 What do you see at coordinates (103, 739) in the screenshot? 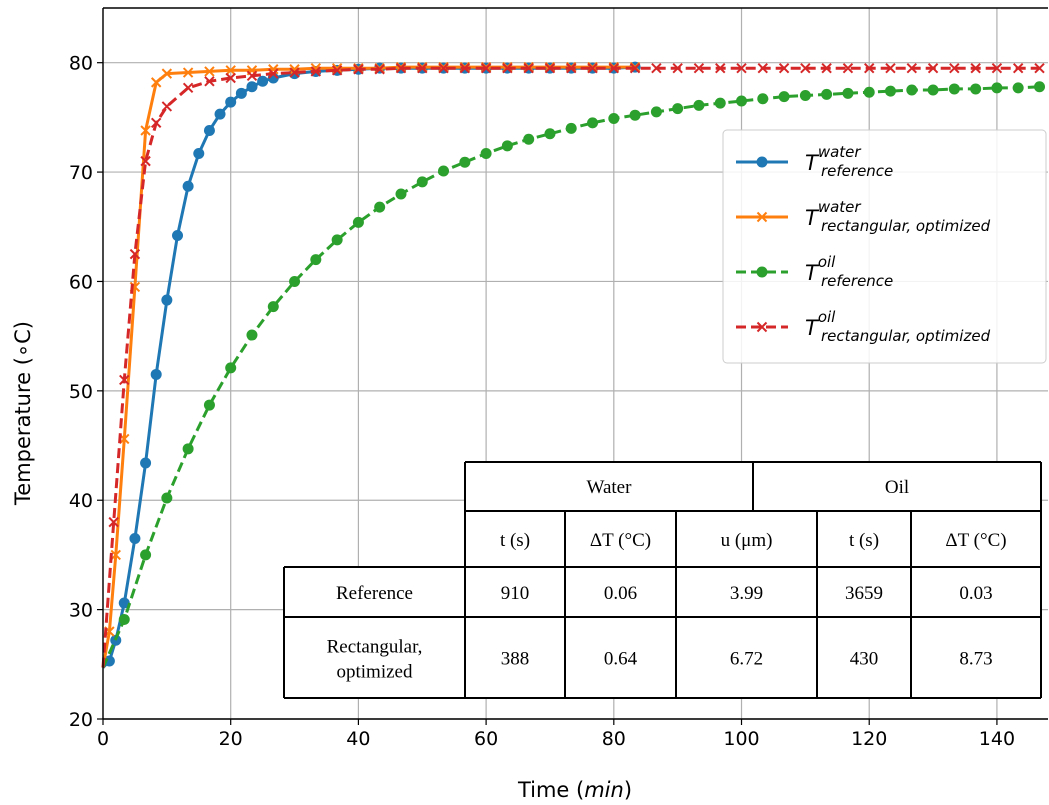
I see `x-tick-label: 0` at bounding box center [103, 739].